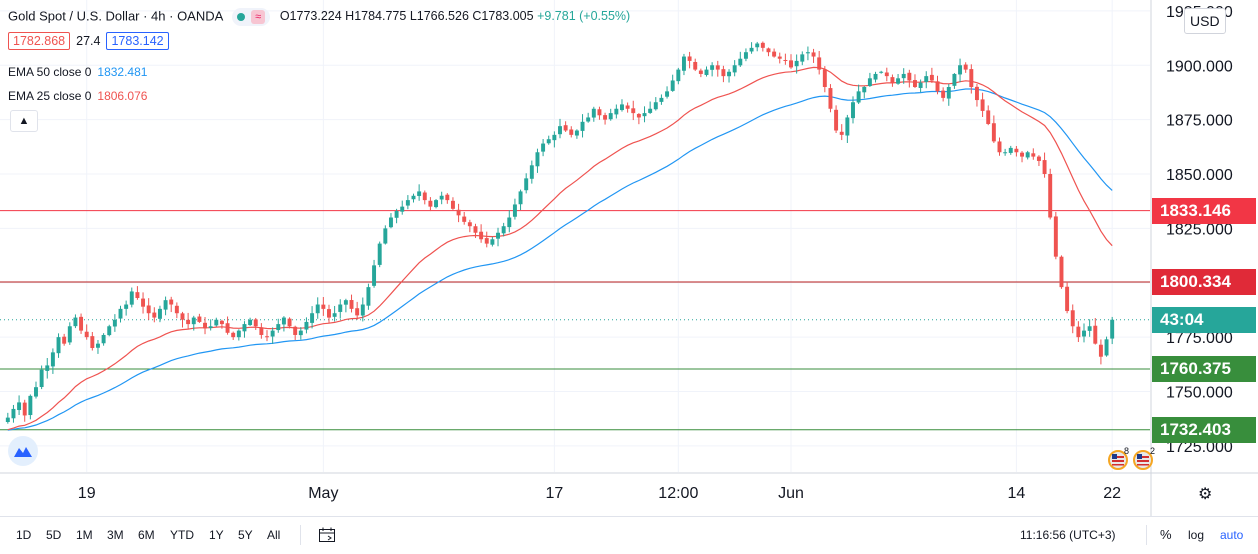 The image size is (1258, 554). What do you see at coordinates (1196, 535) in the screenshot?
I see `log-scale-toggle: log` at bounding box center [1196, 535].